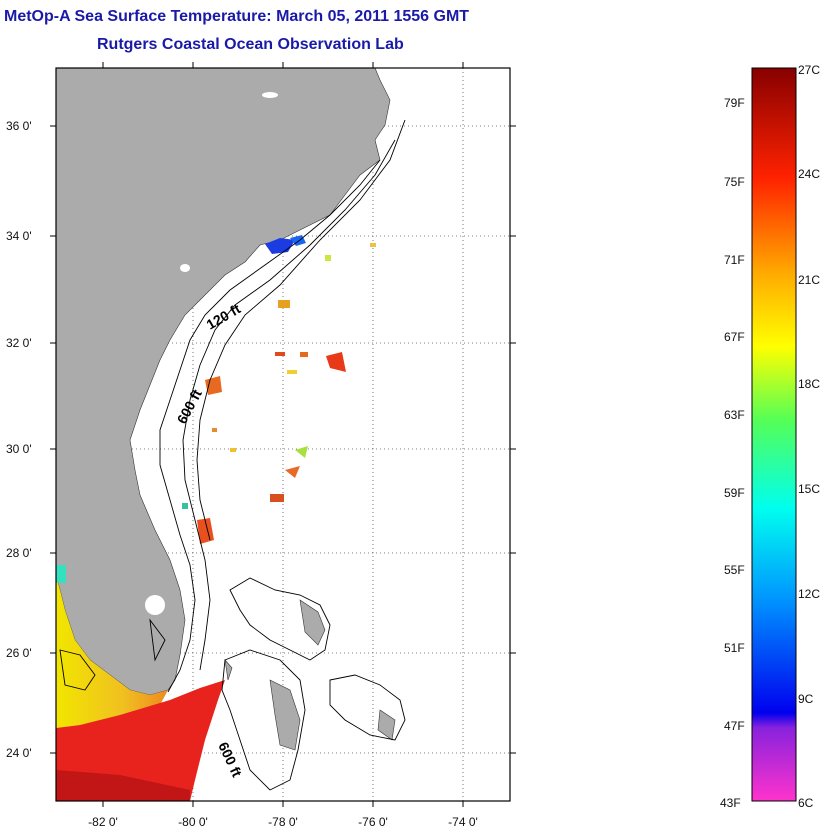  I want to click on sst-straits-swath, so click(140, 740).